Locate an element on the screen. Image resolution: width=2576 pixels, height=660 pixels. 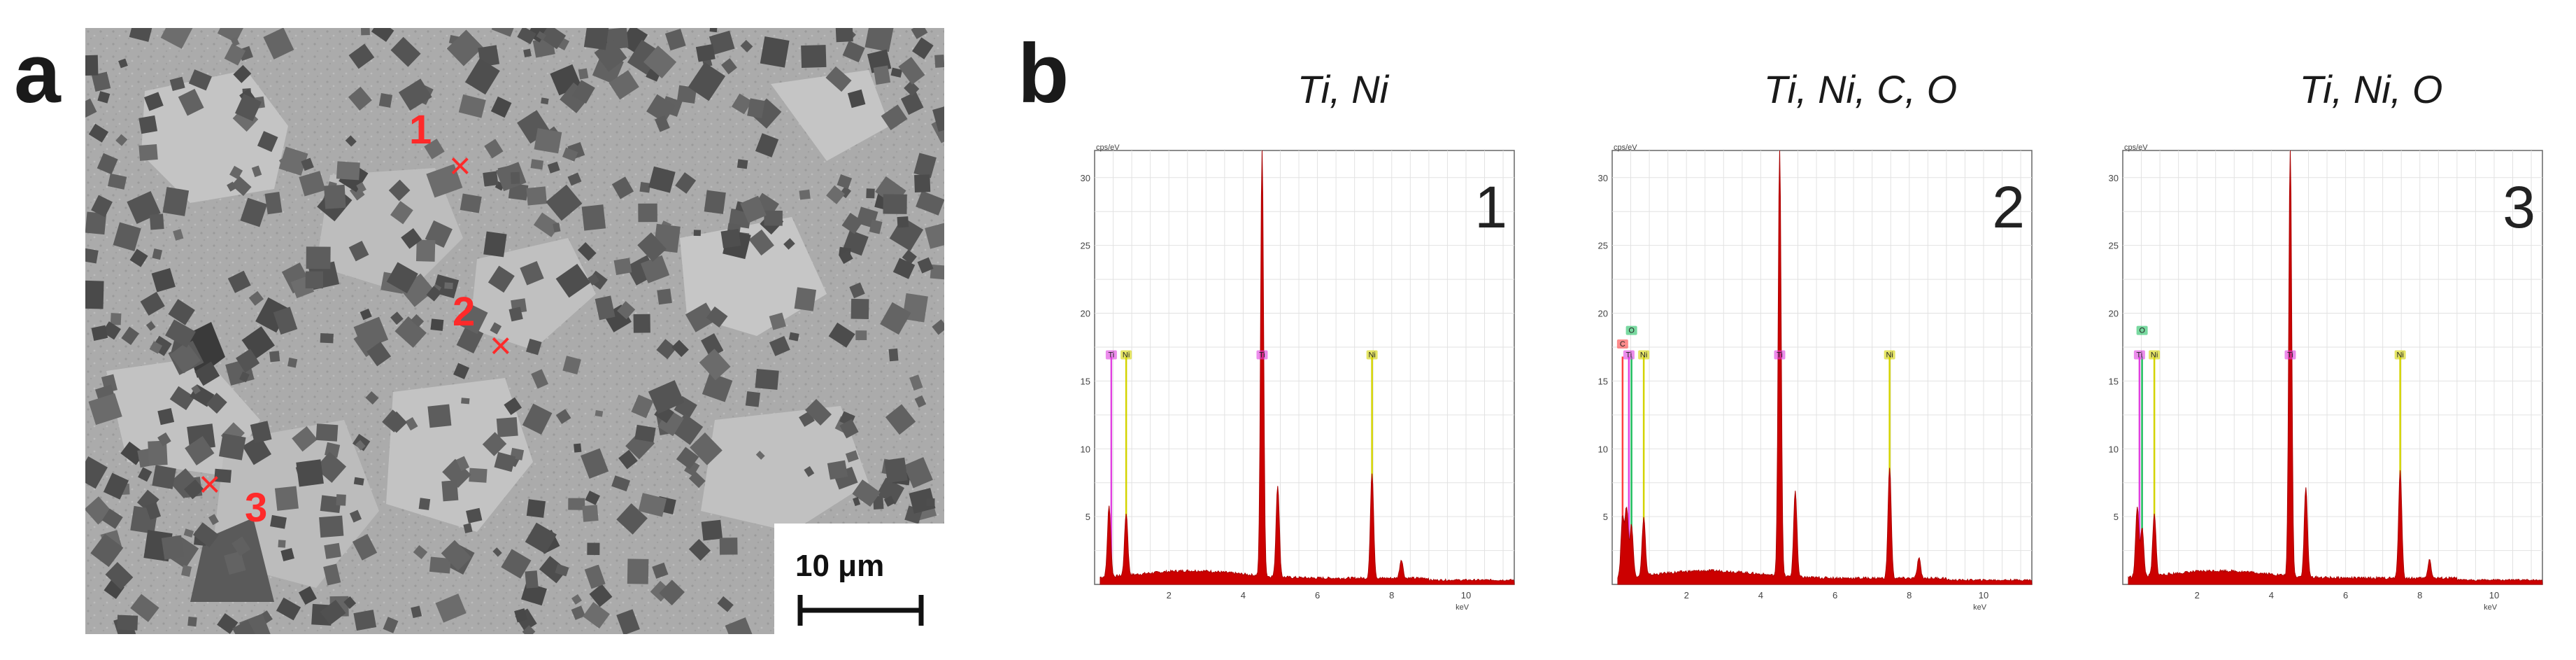
element-tag-c: C is located at coordinates (1622, 344).